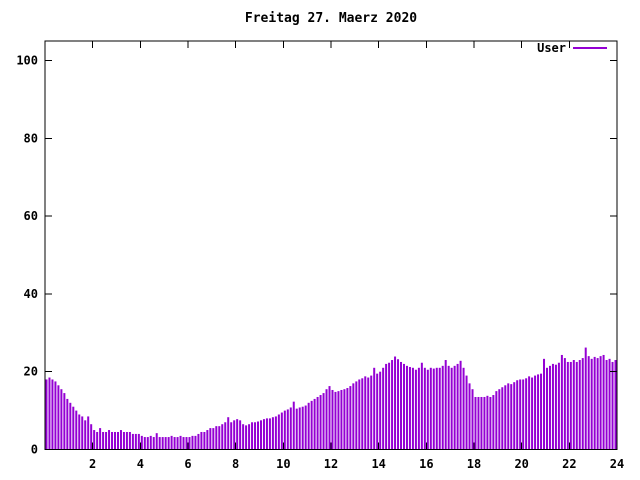  What do you see at coordinates (521, 464) in the screenshot?
I see `x-tick-label: 20` at bounding box center [521, 464].